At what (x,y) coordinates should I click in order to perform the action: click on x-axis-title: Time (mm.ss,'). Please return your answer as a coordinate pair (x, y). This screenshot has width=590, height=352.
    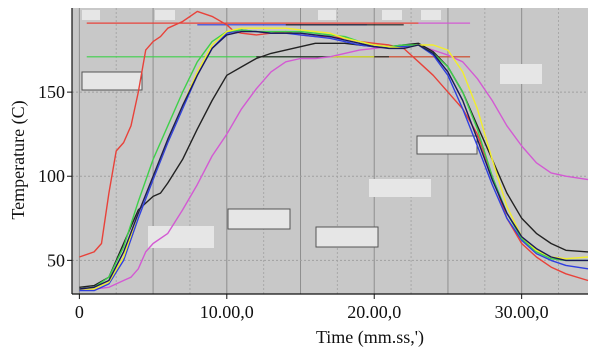
    Looking at the image, I should click on (370, 337).